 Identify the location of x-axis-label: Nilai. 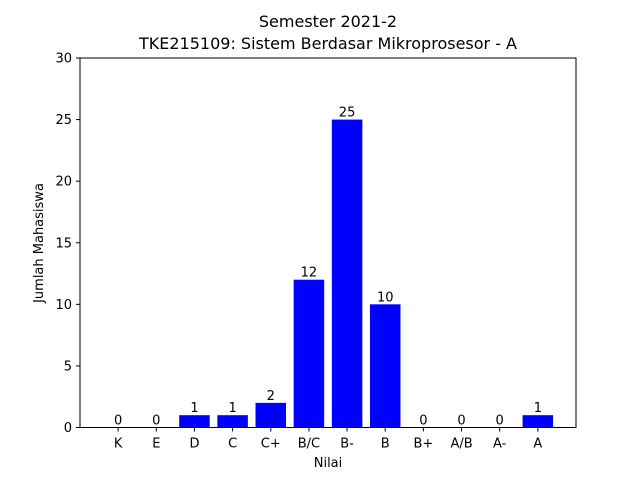
(328, 463).